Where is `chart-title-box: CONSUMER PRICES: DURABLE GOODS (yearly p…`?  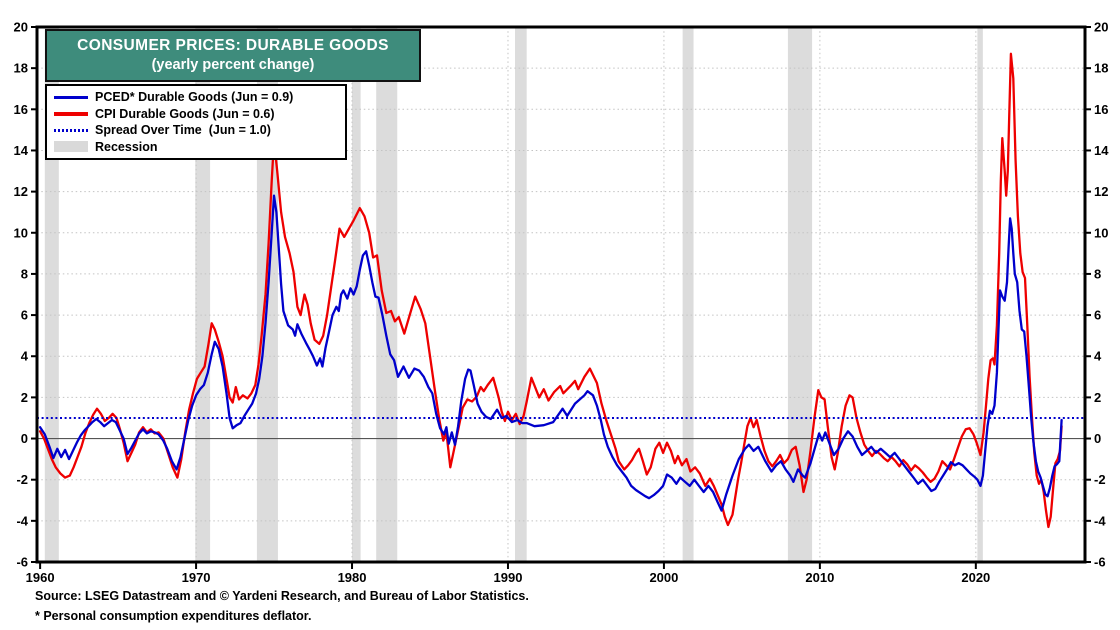
chart-title-box: CONSUMER PRICES: DURABLE GOODS (yearly p… is located at coordinates (233, 55).